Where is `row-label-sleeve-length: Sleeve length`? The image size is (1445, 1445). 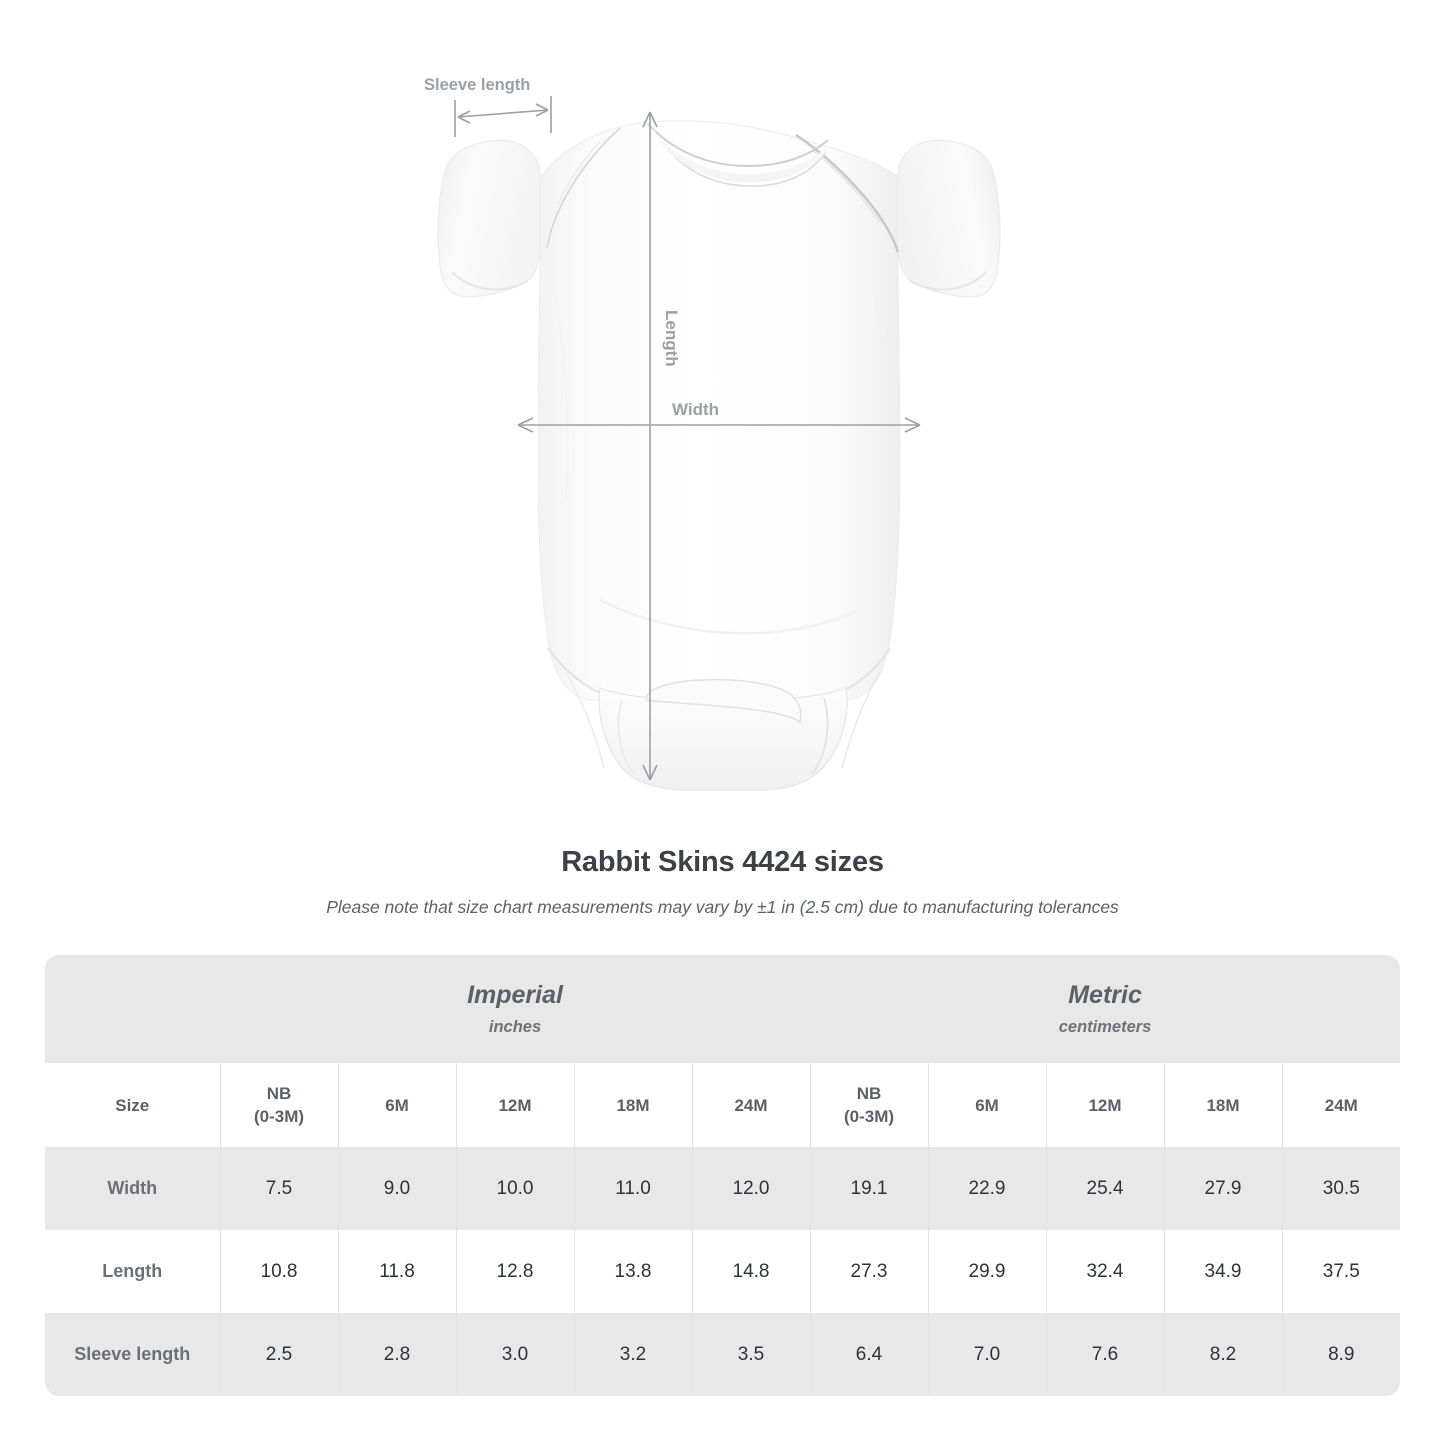
row-label-sleeve-length: Sleeve length is located at coordinates (132, 1354).